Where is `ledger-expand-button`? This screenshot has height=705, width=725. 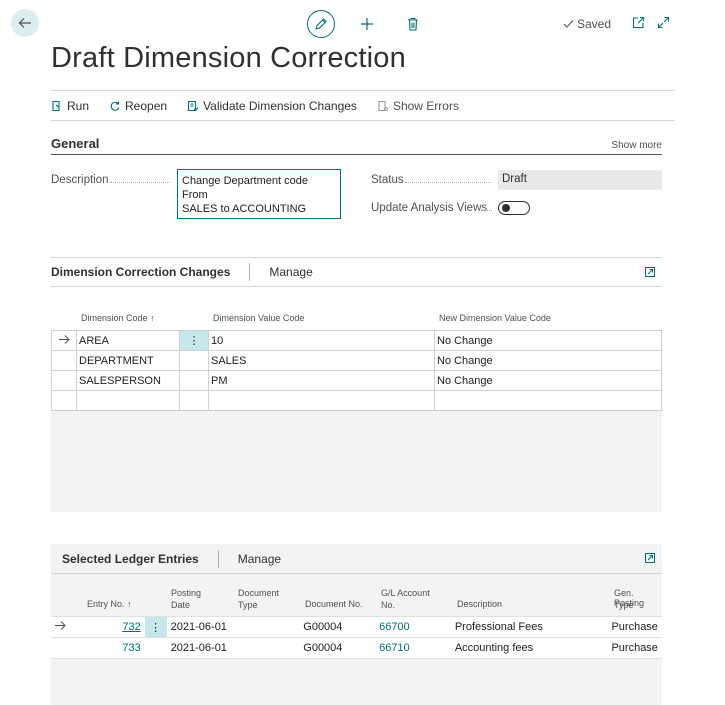
ledger-expand-button is located at coordinates (650, 559).